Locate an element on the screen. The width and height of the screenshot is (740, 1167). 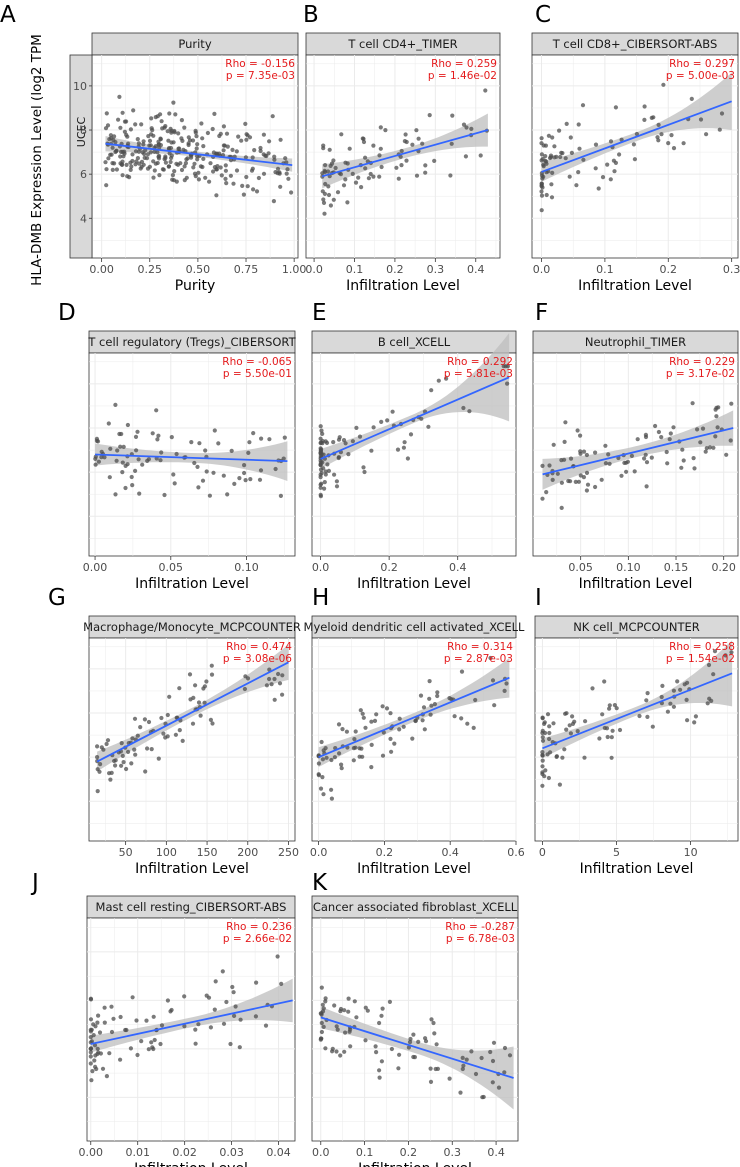
x-tick-label: 0.10 is located at coordinates (246, 567).